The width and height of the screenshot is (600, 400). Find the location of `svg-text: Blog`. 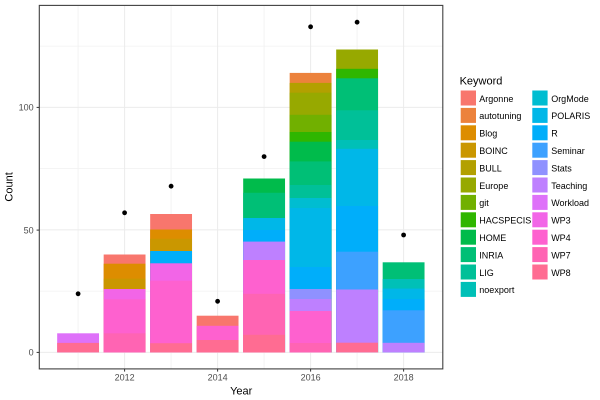

svg-text: Blog is located at coordinates (488, 134).